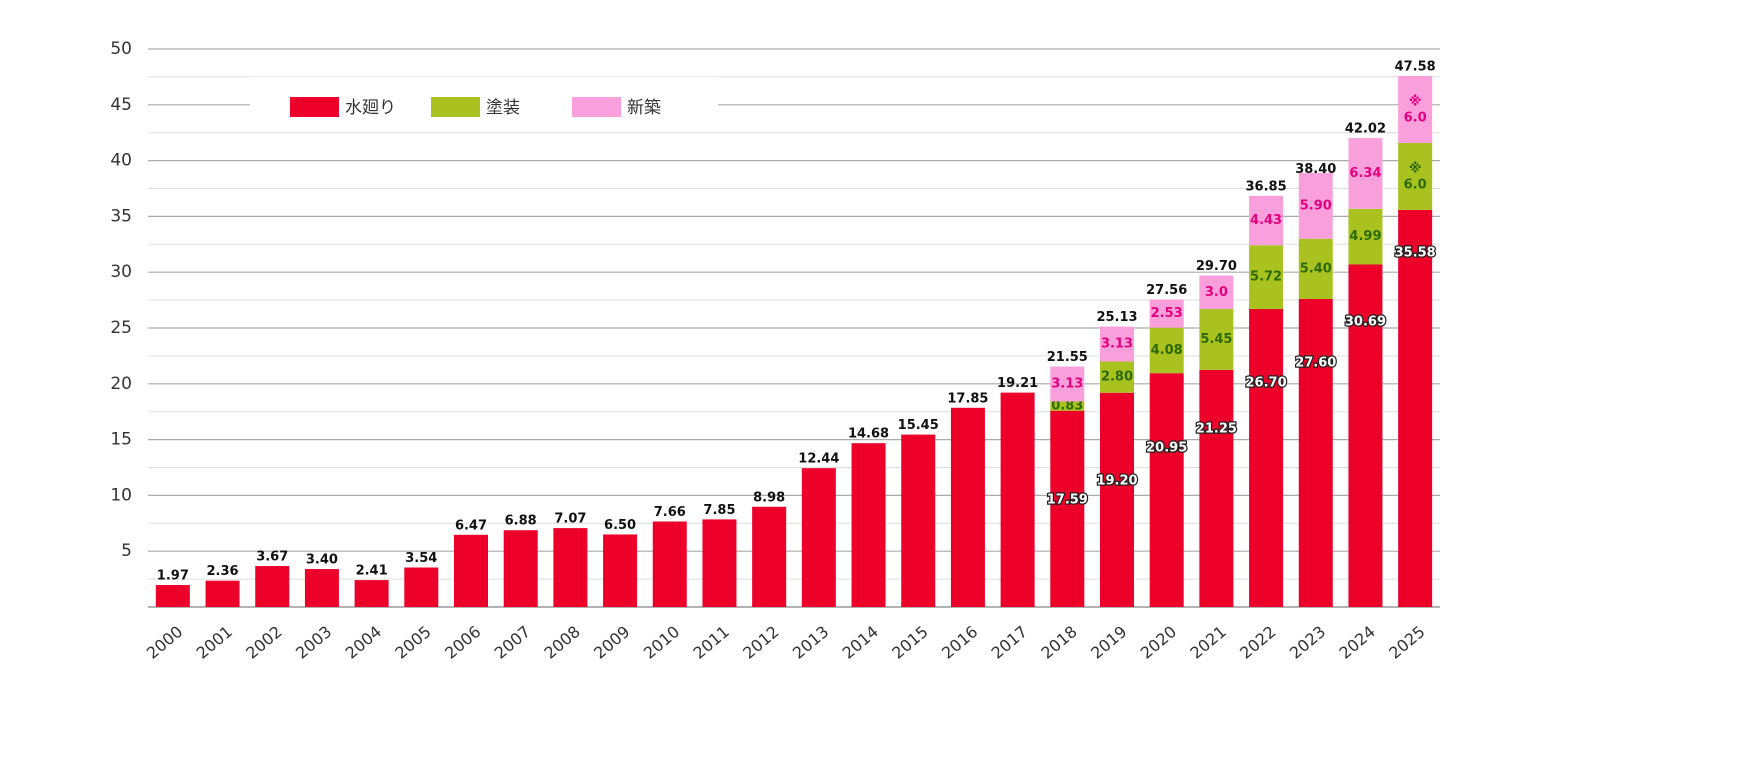 This screenshot has width=1760, height=760. Describe the element at coordinates (1415, 67) in the screenshot. I see `total-label: 47.58` at that location.